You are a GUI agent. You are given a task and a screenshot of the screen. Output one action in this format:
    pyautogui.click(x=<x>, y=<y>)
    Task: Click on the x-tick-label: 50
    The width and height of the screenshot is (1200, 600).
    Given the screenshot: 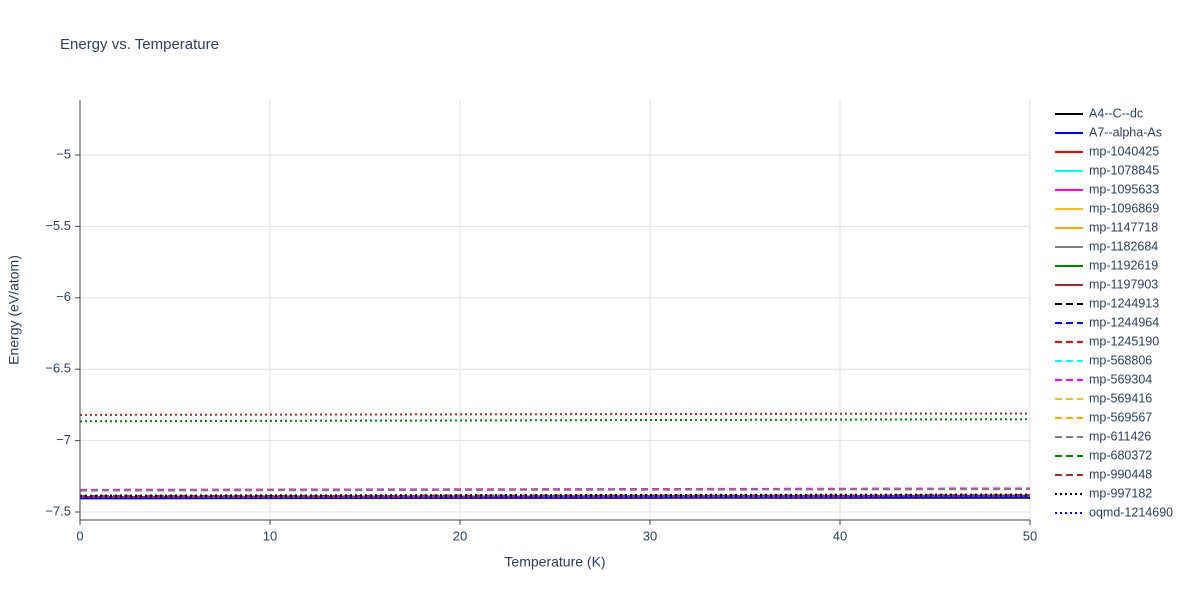 What is the action you would take?
    pyautogui.click(x=1030, y=535)
    